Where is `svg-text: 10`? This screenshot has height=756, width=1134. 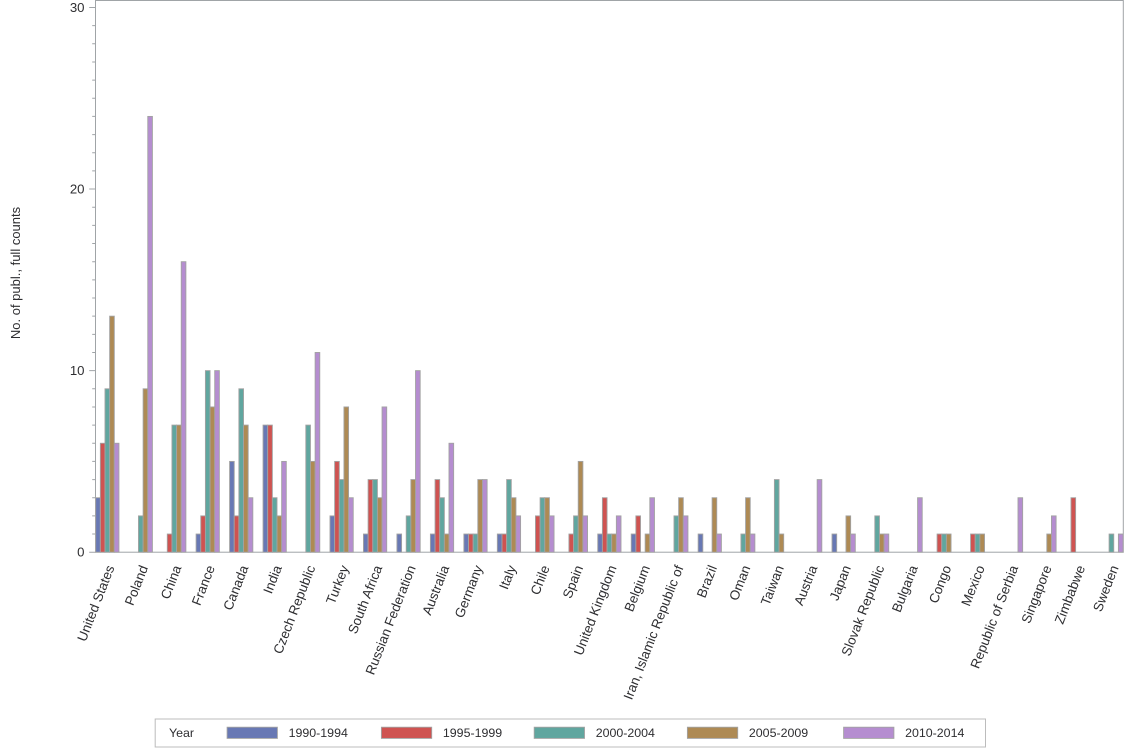 svg-text: 10 is located at coordinates (77, 370).